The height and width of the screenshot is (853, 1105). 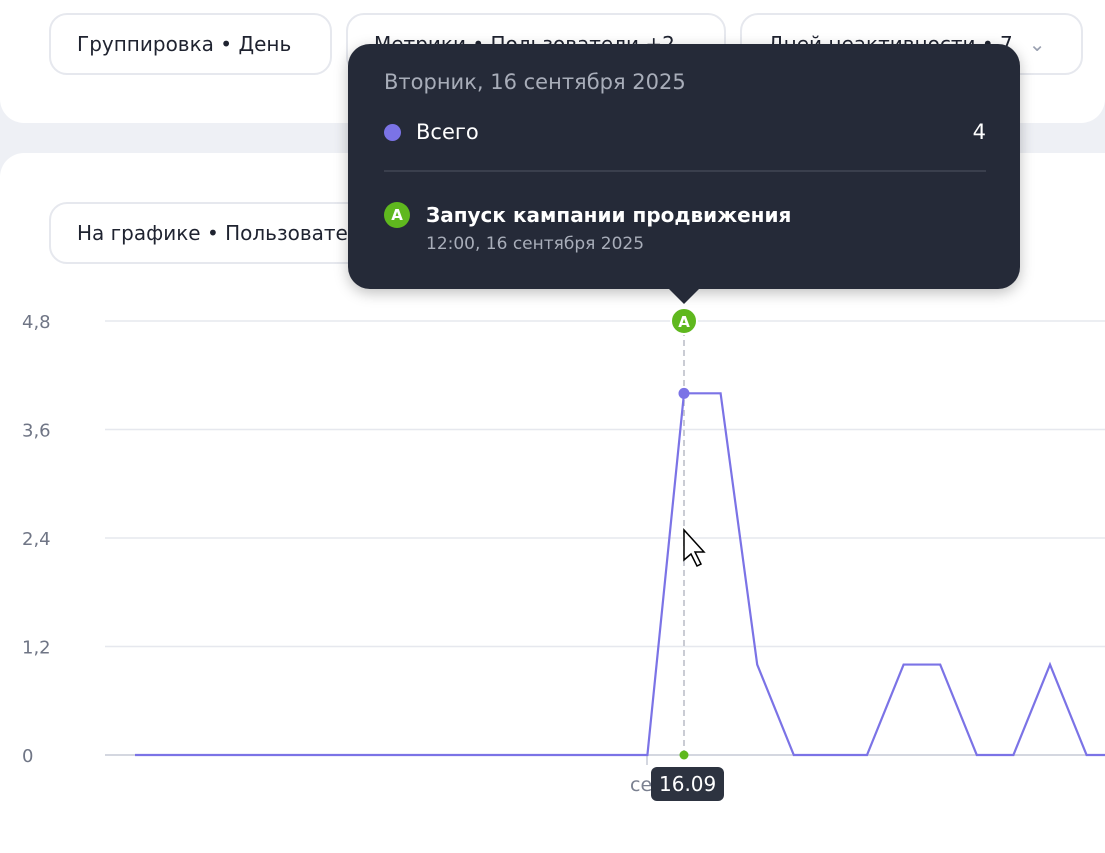 I want to click on annotation-title: Запуск кампании продвижения, so click(x=609, y=215).